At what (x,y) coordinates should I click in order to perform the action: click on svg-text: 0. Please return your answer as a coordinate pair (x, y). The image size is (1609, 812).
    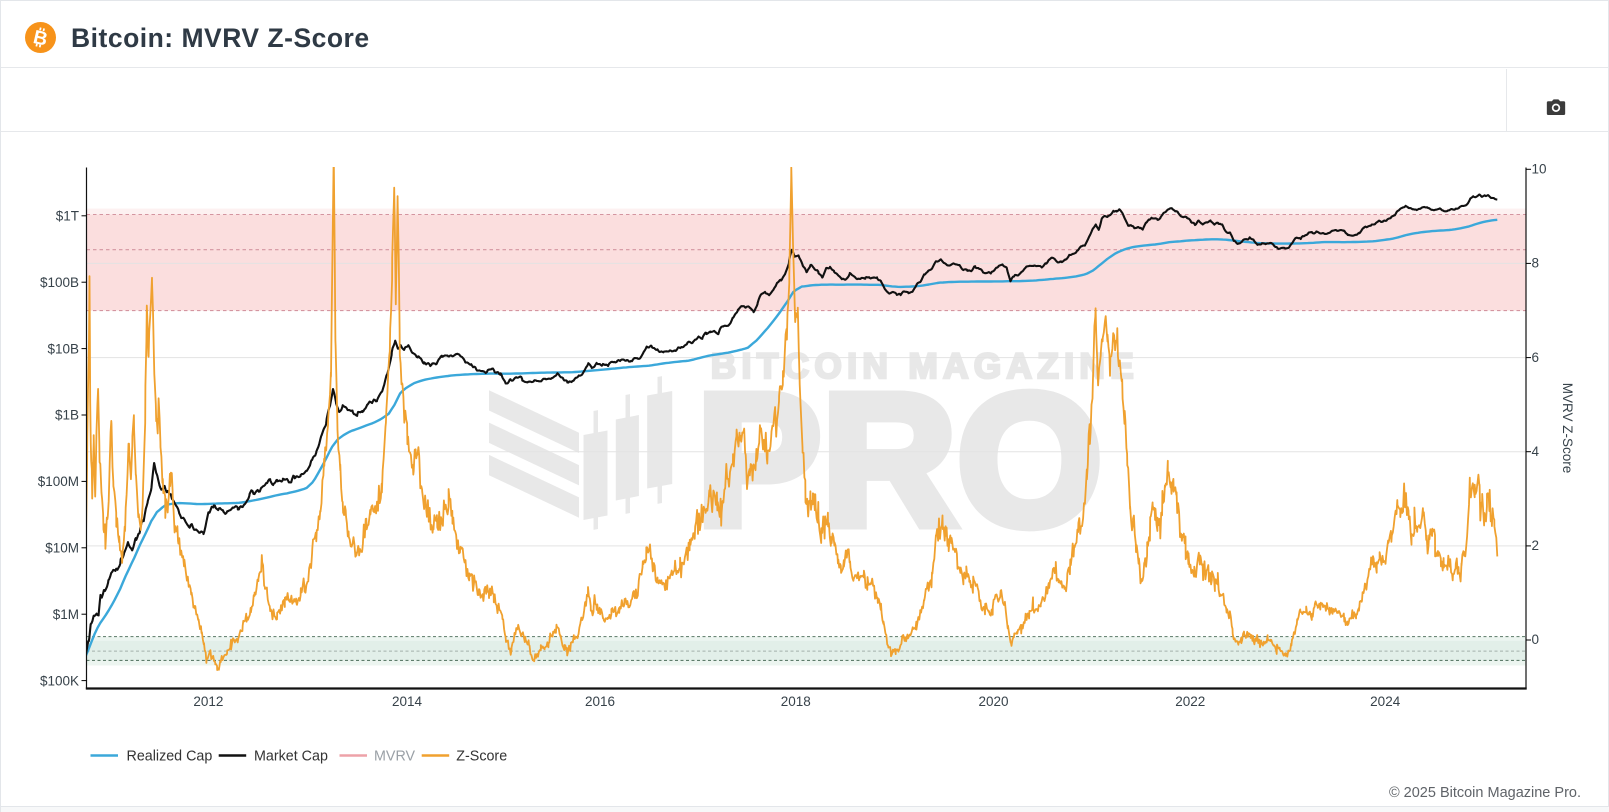
    Looking at the image, I should click on (1536, 639).